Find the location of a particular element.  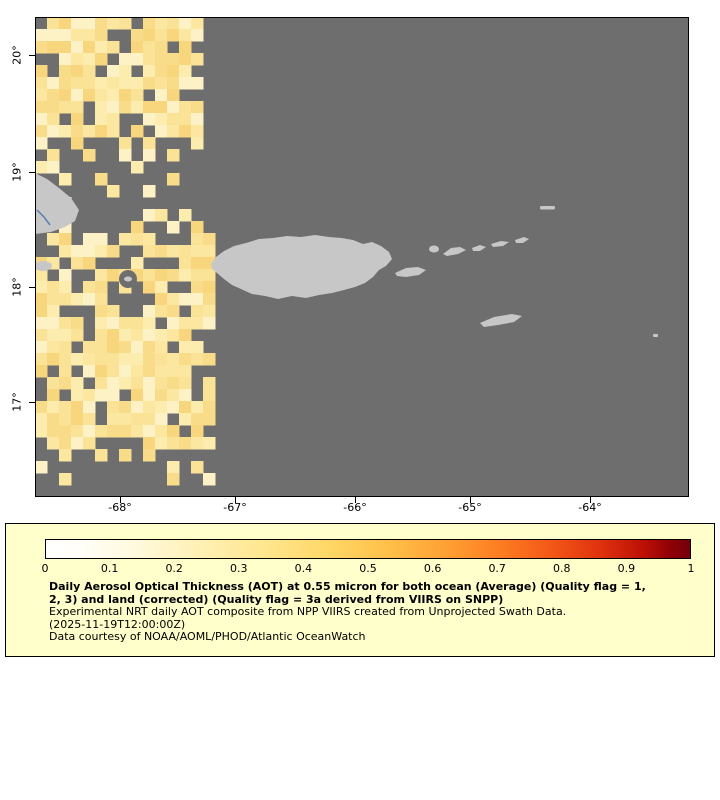

colorbar-tick-label: 0.6 is located at coordinates (432, 568).